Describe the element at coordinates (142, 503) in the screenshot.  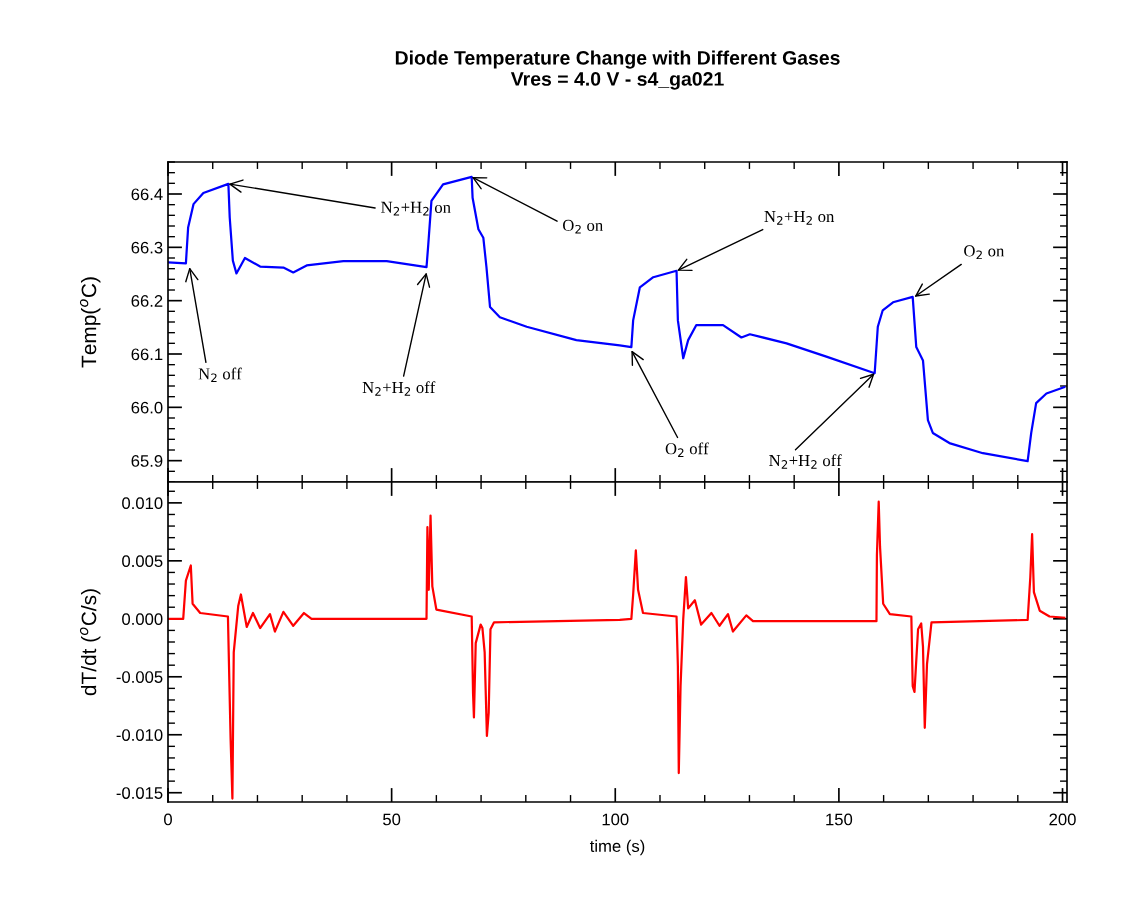
I see `y-tick-label: 0.010` at that location.